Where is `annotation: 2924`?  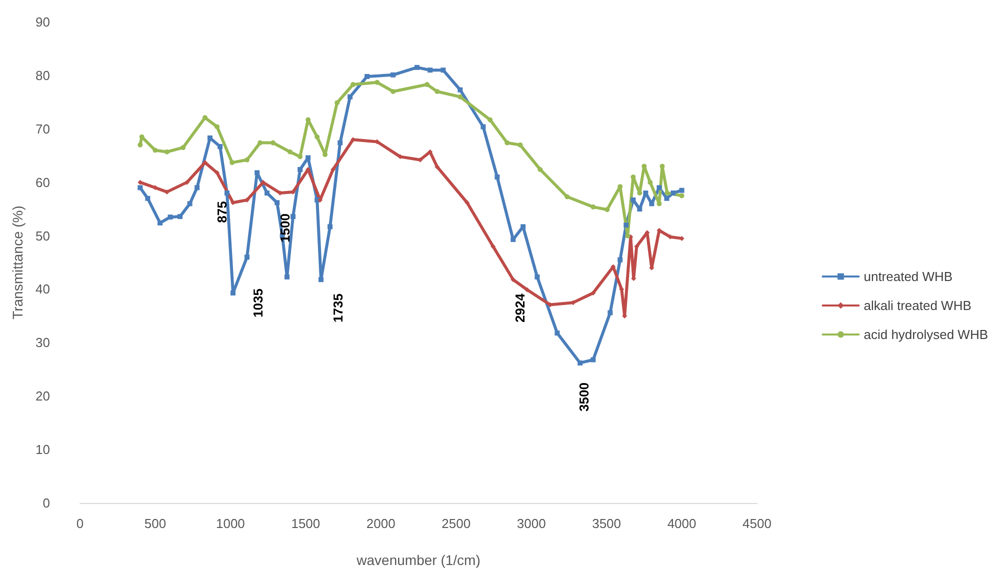 annotation: 2924 is located at coordinates (520, 307).